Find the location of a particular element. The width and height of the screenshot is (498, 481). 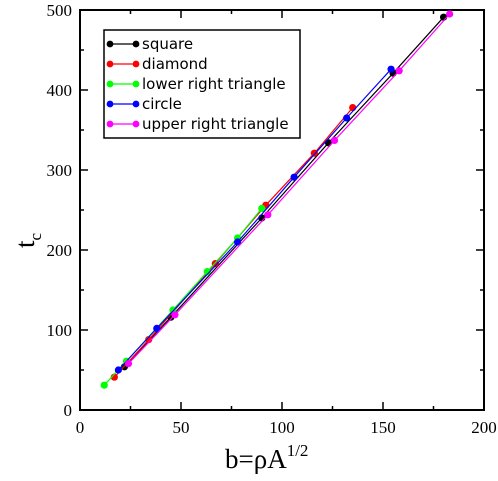

legend-item-diamond: diamond is located at coordinates (157, 64).